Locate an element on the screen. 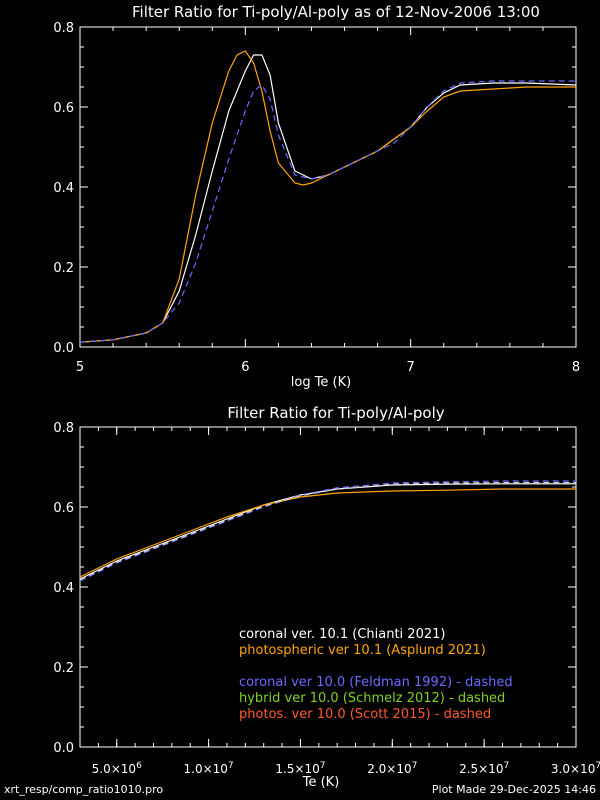 The width and height of the screenshot is (600, 800). chart2-xtick-label: 3.0×10⁷ is located at coordinates (575, 768).